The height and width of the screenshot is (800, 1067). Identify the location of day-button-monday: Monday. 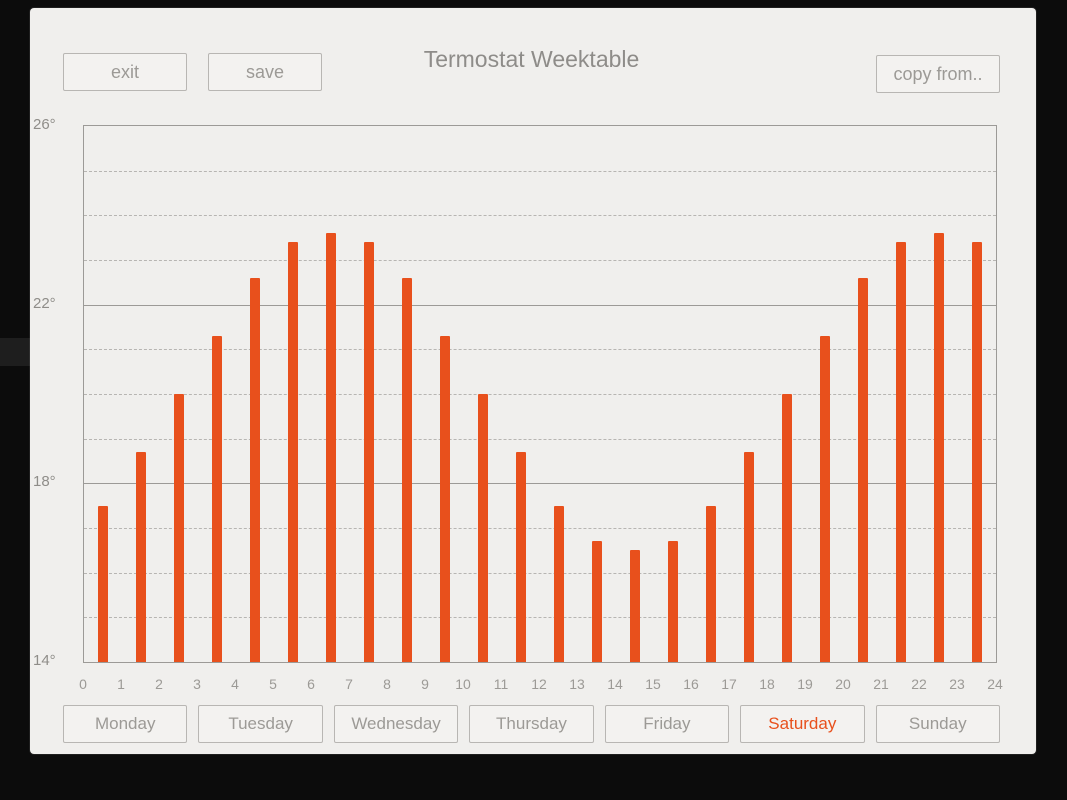
(125, 724).